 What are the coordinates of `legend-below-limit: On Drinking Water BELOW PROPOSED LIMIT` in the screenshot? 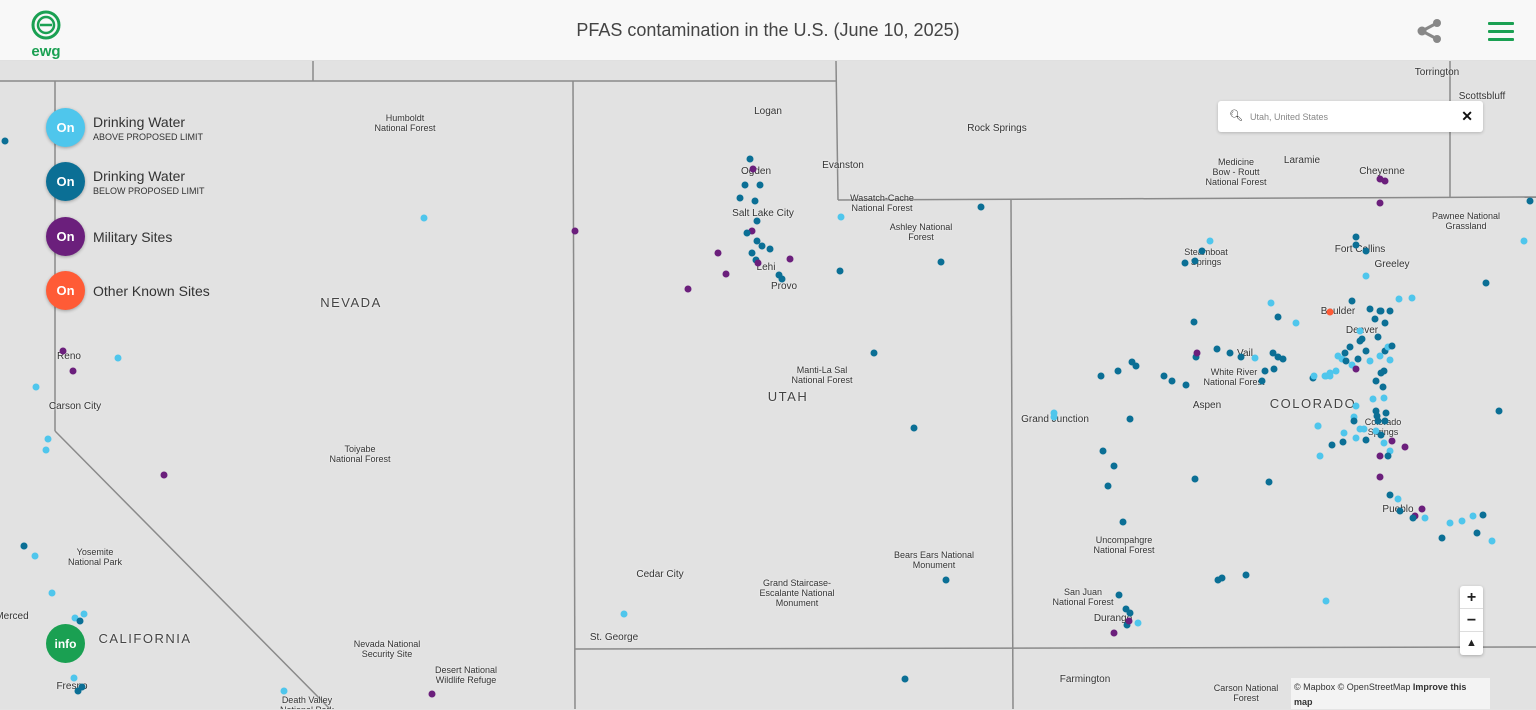 It's located at (125, 181).